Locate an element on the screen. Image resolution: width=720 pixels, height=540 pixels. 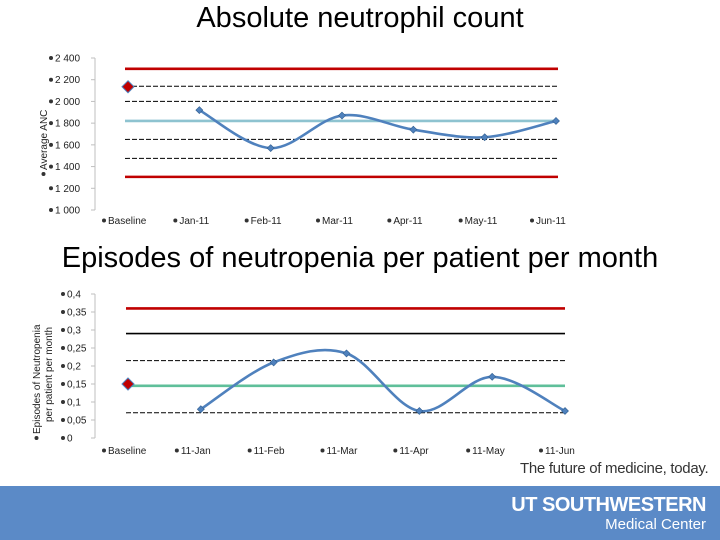
x-tick-label: 11-Apr is located at coordinates (414, 451).